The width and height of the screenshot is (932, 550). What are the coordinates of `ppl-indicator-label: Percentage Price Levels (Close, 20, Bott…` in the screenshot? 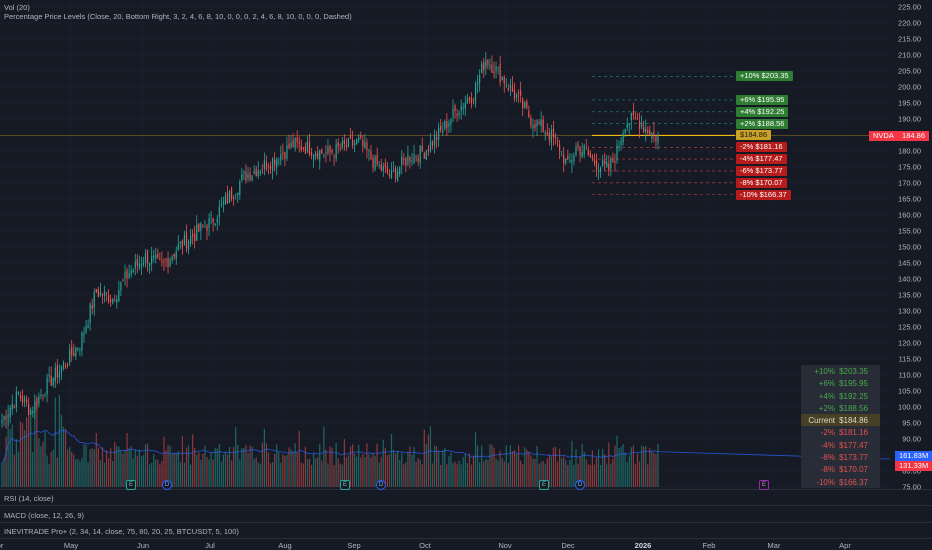 It's located at (178, 16).